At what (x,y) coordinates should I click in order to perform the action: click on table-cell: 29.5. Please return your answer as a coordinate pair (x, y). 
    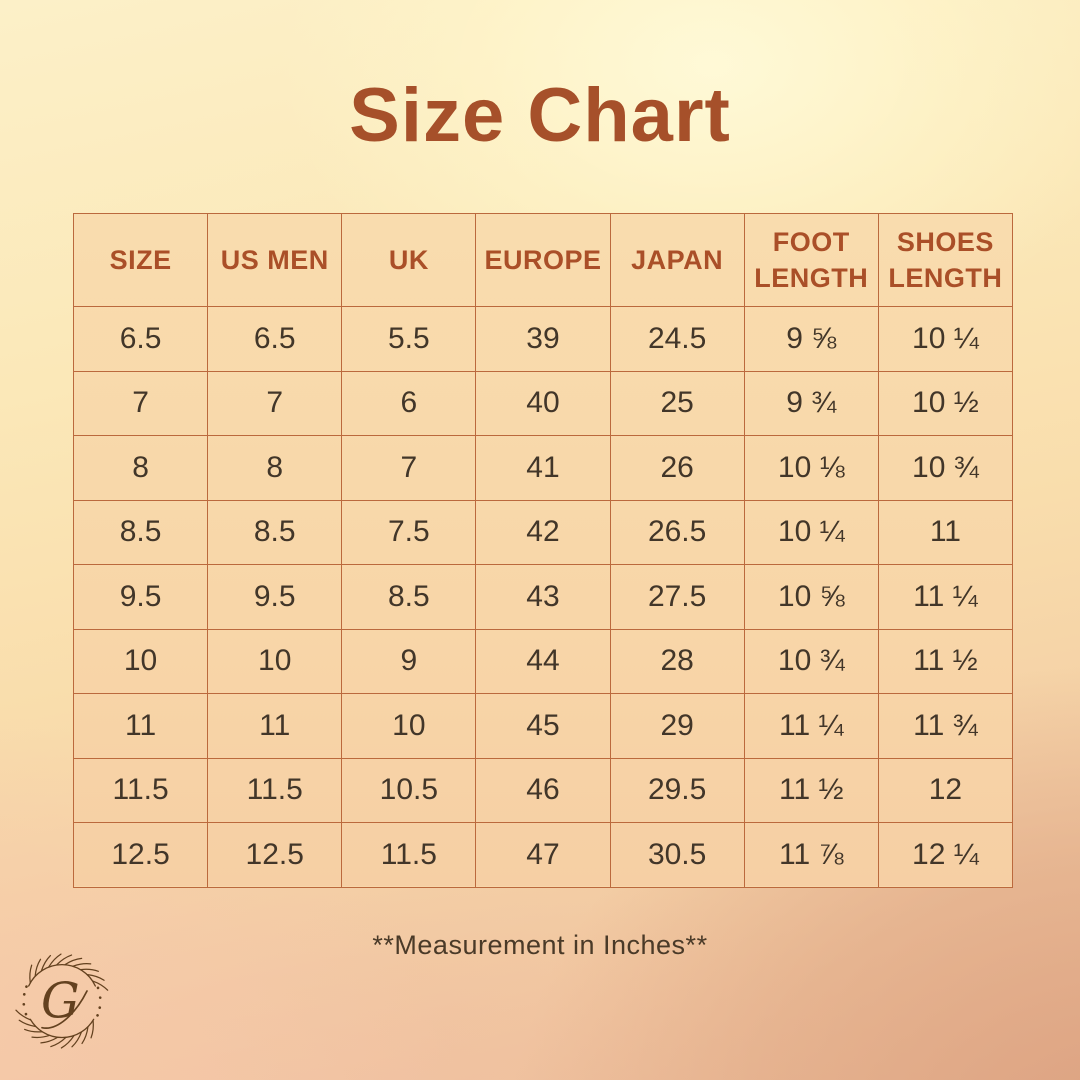
    Looking at the image, I should click on (677, 790).